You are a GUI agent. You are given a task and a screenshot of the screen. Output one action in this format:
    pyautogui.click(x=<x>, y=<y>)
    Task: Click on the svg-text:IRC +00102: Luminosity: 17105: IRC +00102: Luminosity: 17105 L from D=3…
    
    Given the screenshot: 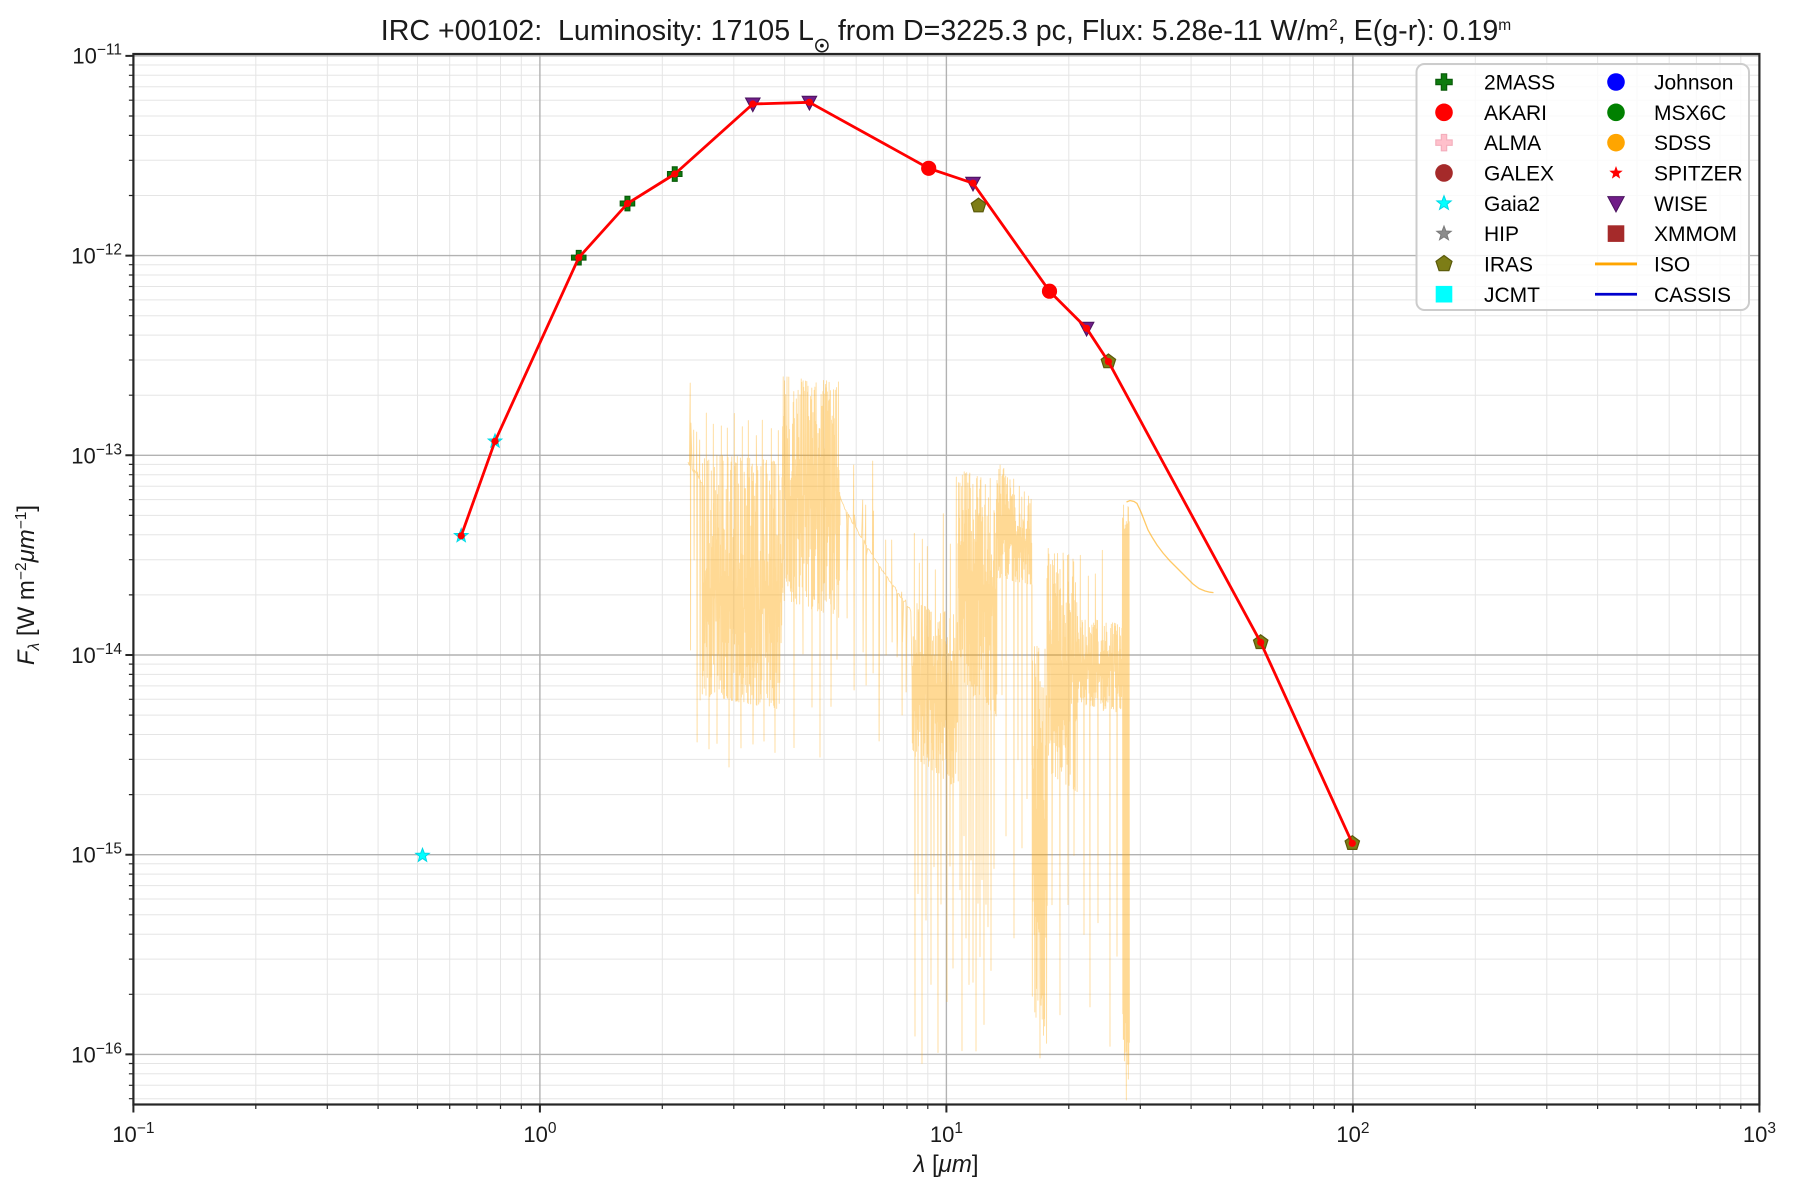 What is the action you would take?
    pyautogui.click(x=946, y=31)
    